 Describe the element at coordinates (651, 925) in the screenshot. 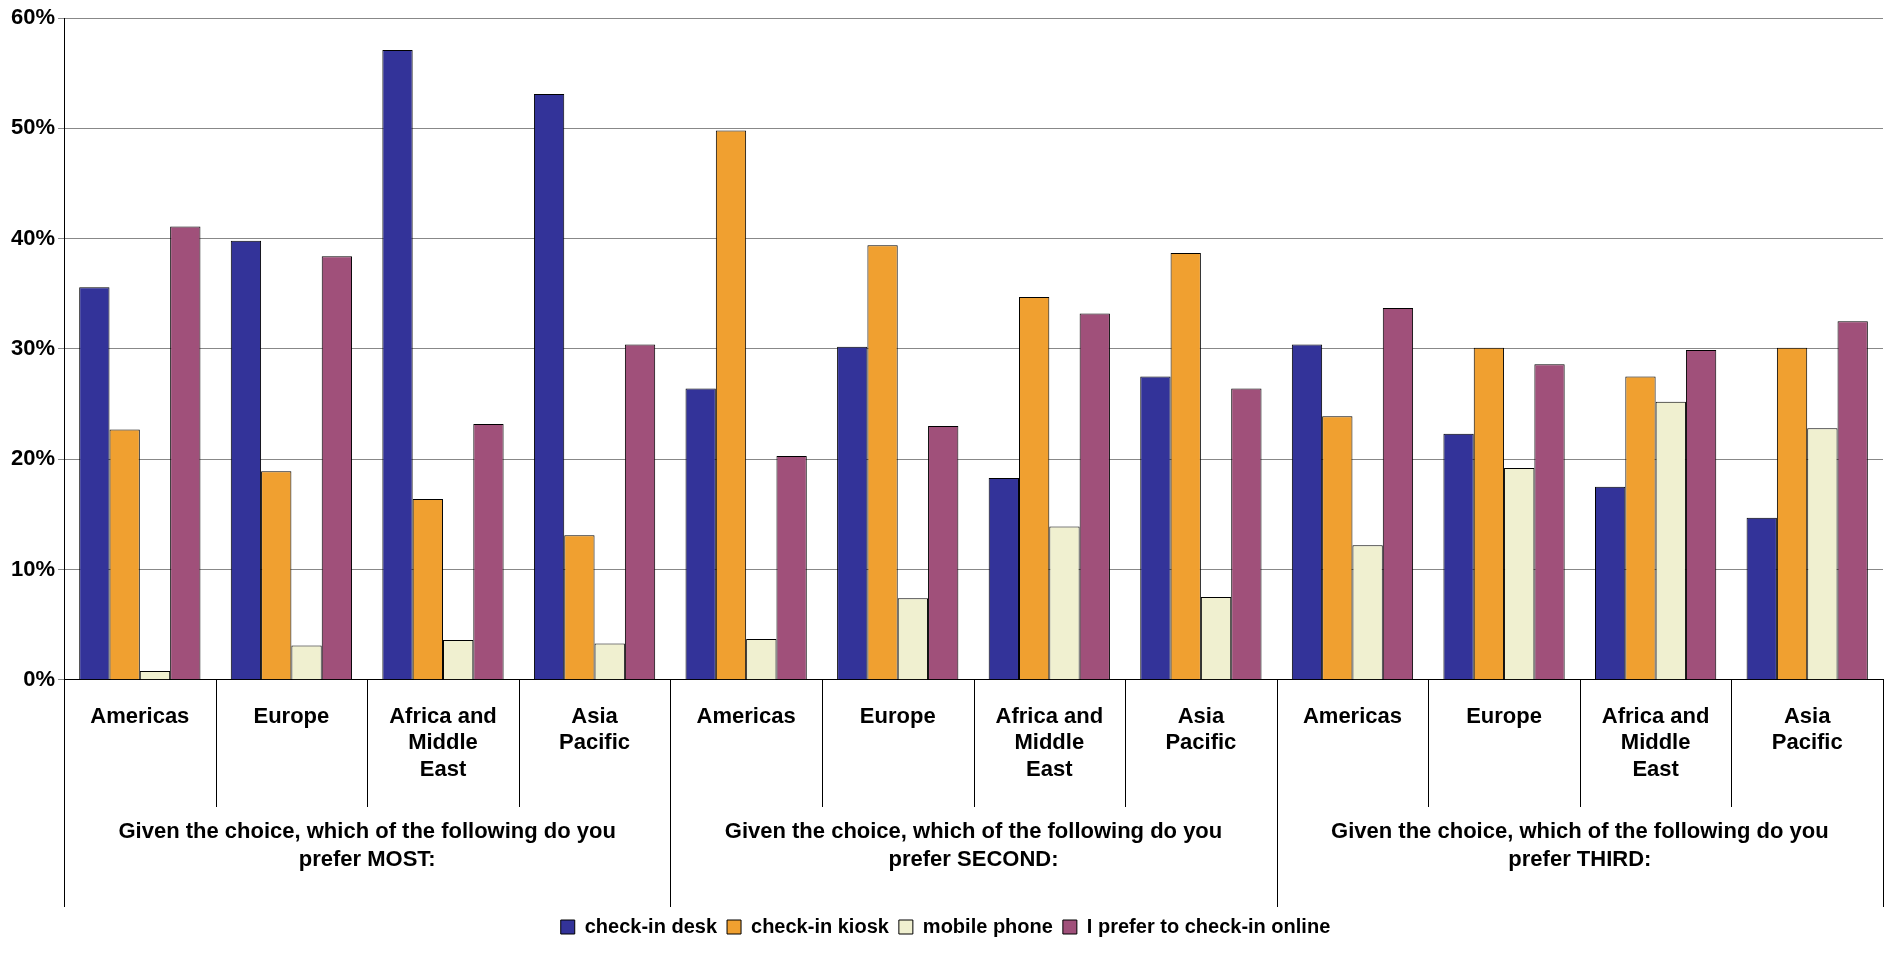

I see `legend-label: check-in desk` at that location.